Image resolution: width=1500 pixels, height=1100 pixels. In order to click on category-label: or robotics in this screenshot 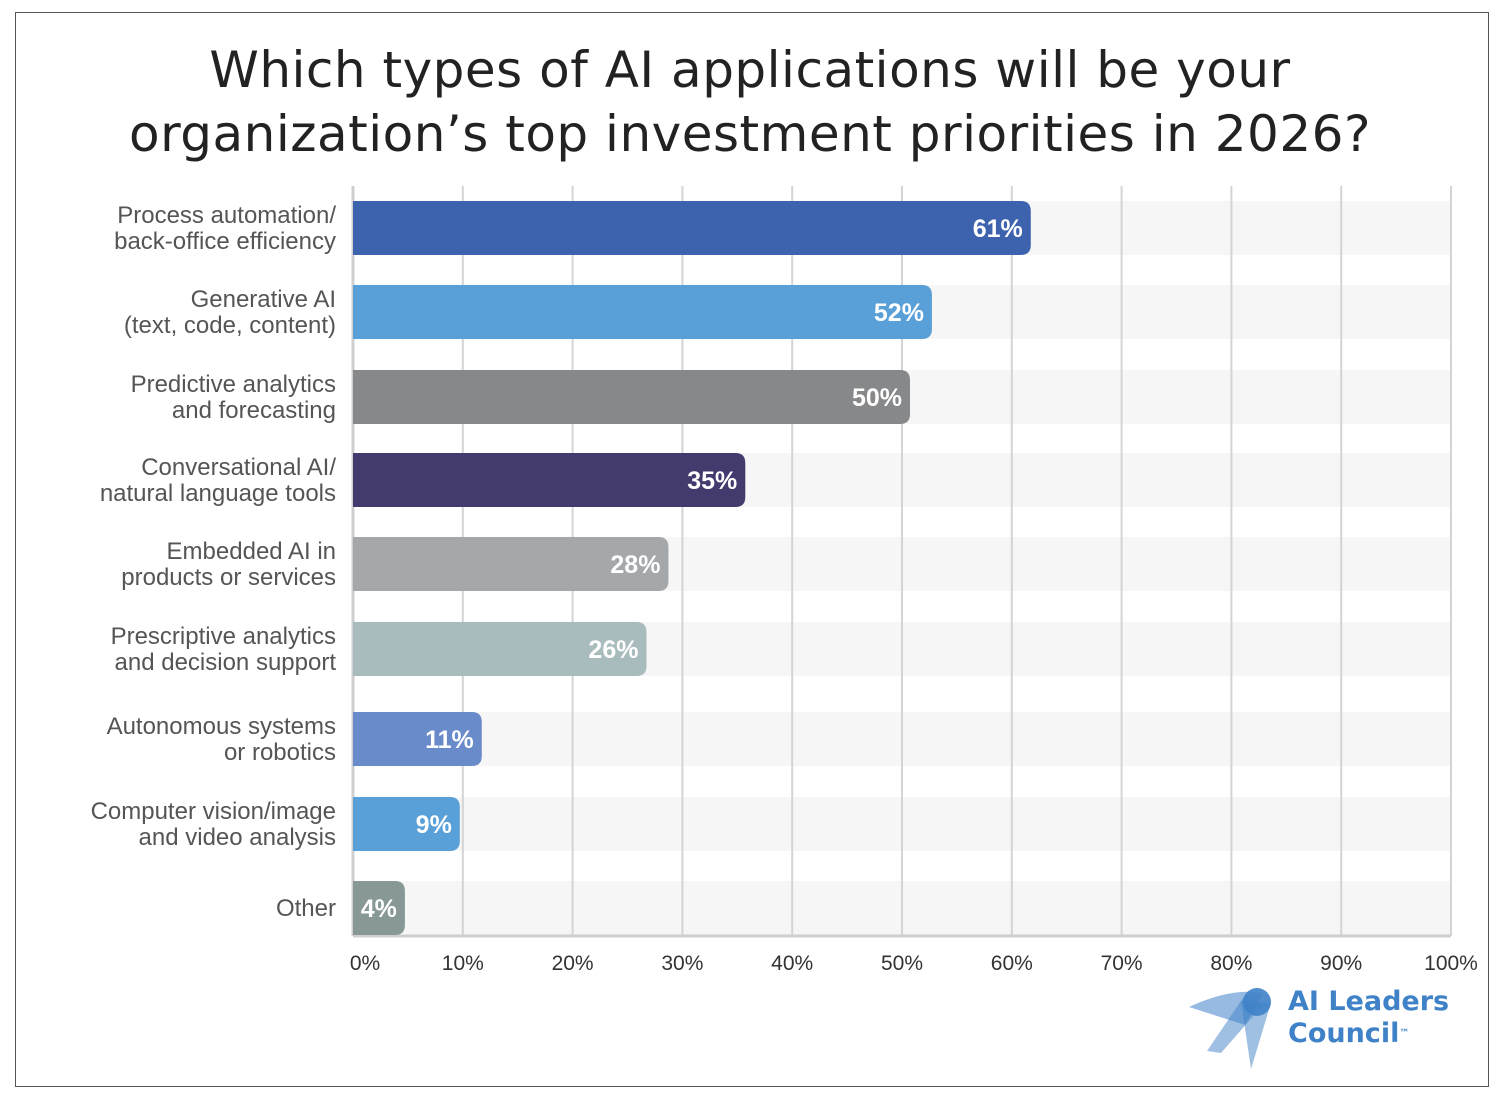, I will do `click(280, 752)`.